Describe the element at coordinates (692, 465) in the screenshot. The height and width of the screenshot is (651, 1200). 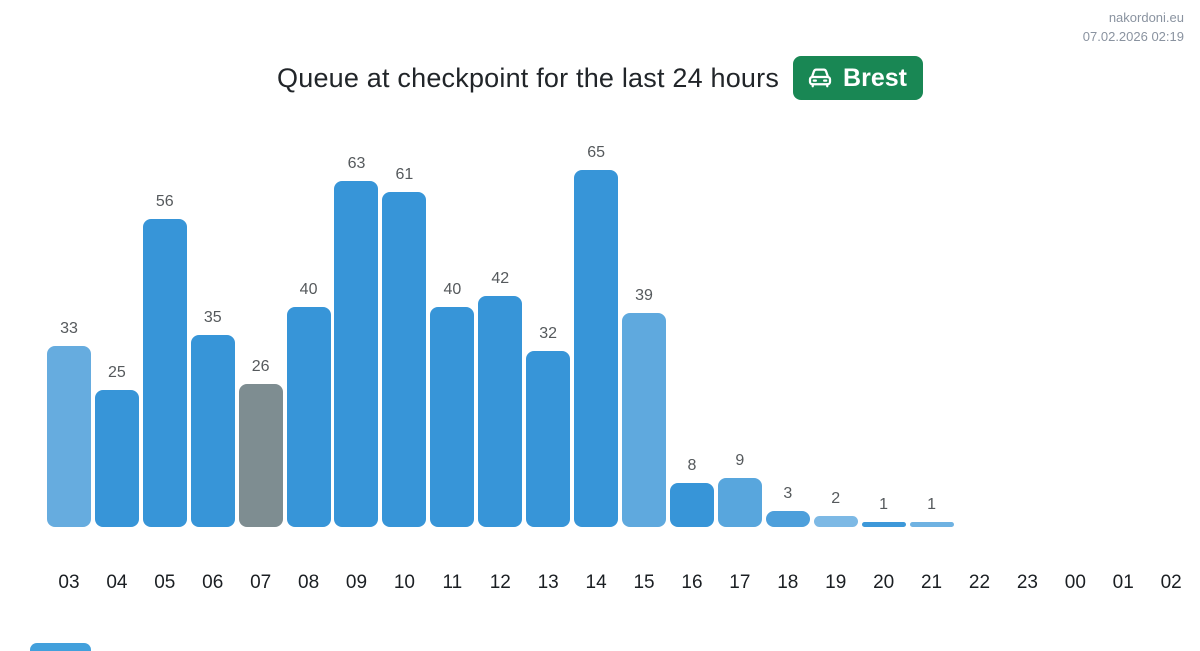
I see `bar-value-label: 8` at that location.